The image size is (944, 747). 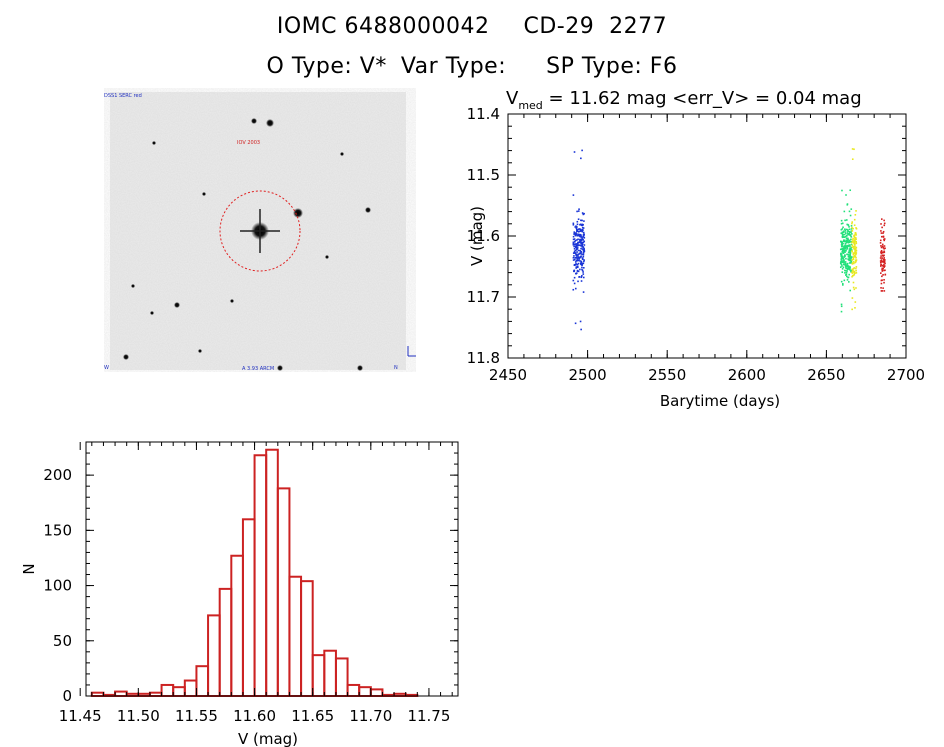 What do you see at coordinates (272, 569) in the screenshot?
I see `hist-frame` at bounding box center [272, 569].